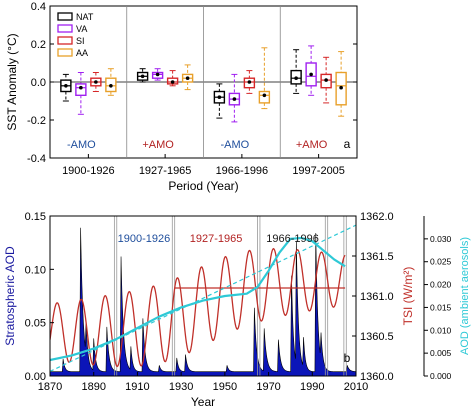  What do you see at coordinates (441, 376) in the screenshot?
I see `y-tick-label-b-right2: 0.000` at bounding box center [441, 376].